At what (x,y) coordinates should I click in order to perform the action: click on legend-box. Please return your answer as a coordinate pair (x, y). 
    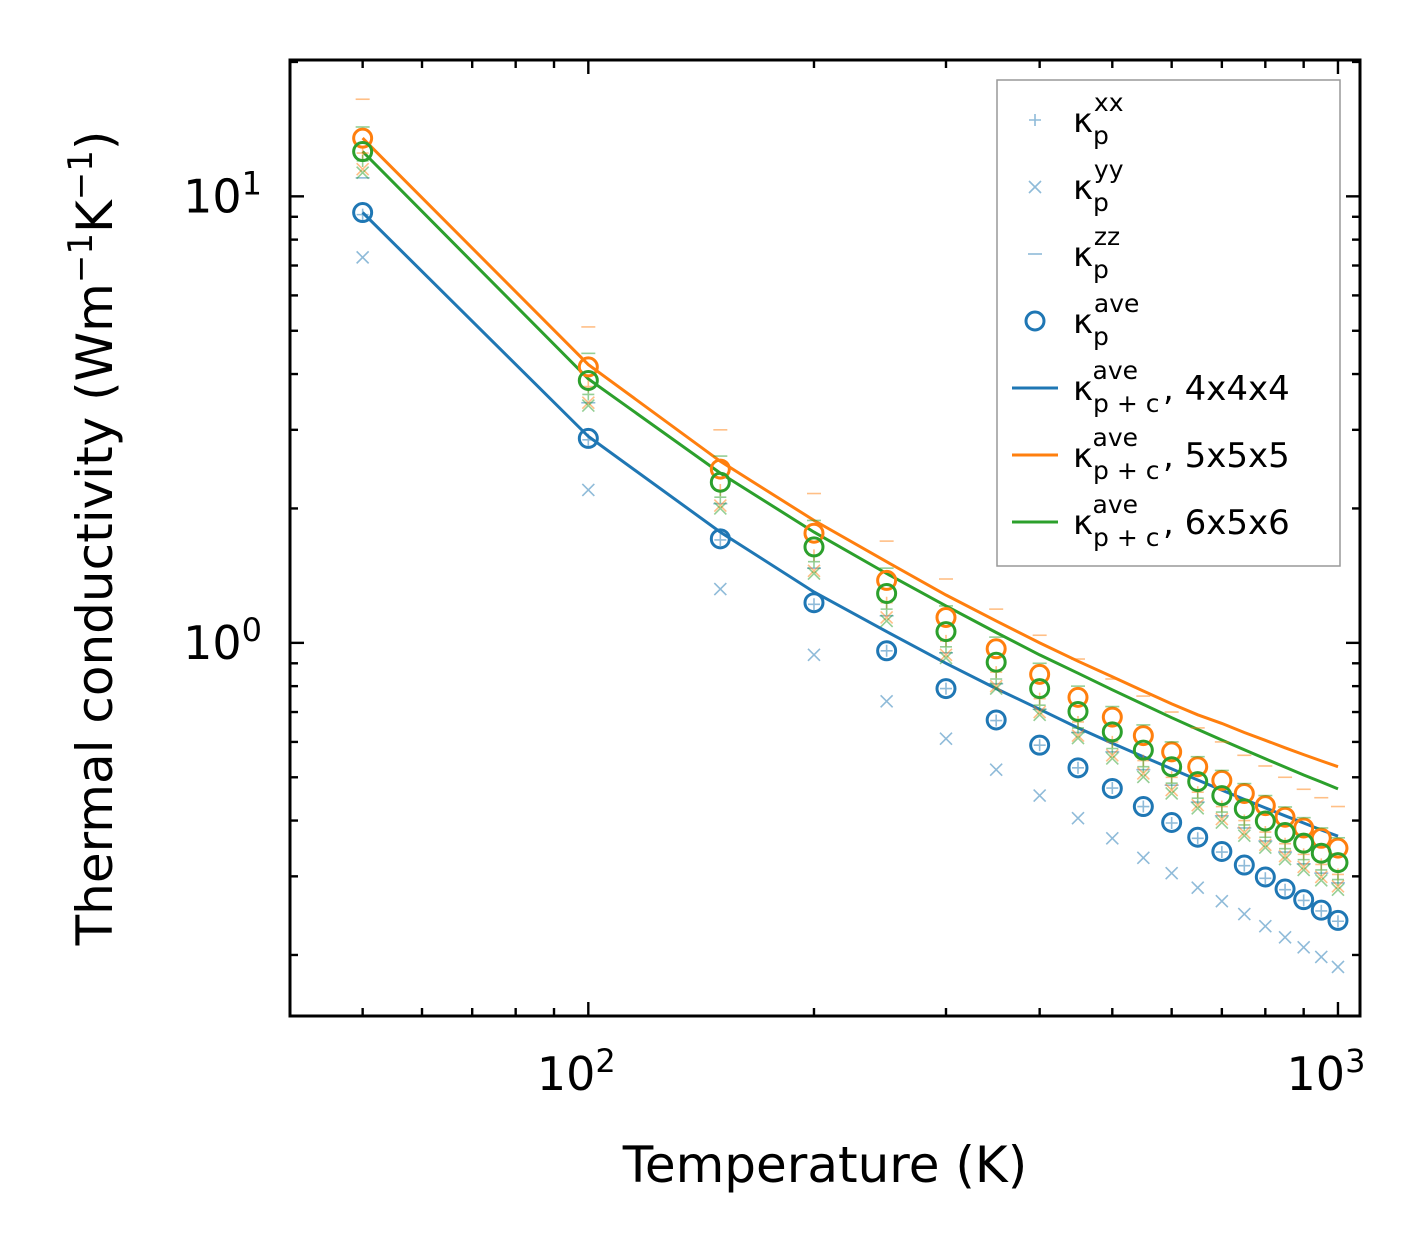
    Looking at the image, I should click on (1168, 323).